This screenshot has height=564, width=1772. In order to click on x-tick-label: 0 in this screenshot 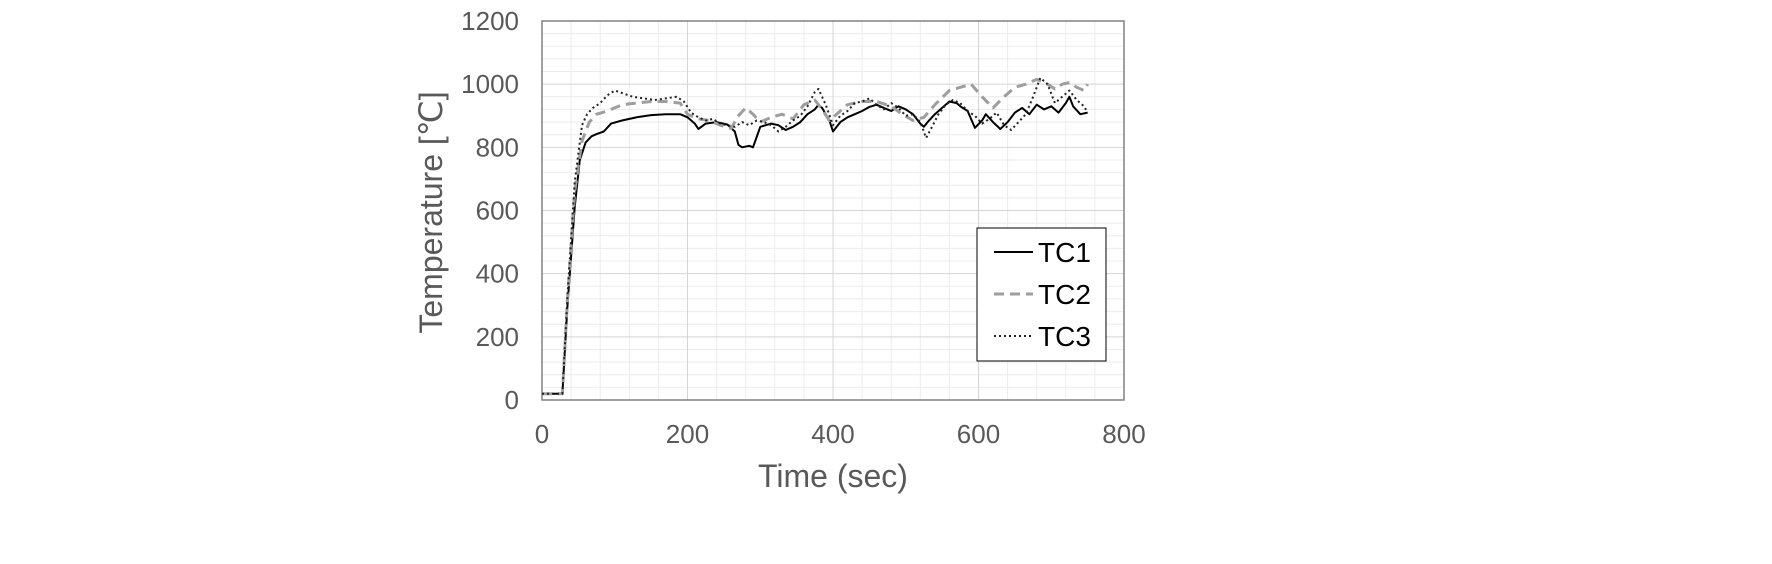, I will do `click(542, 434)`.